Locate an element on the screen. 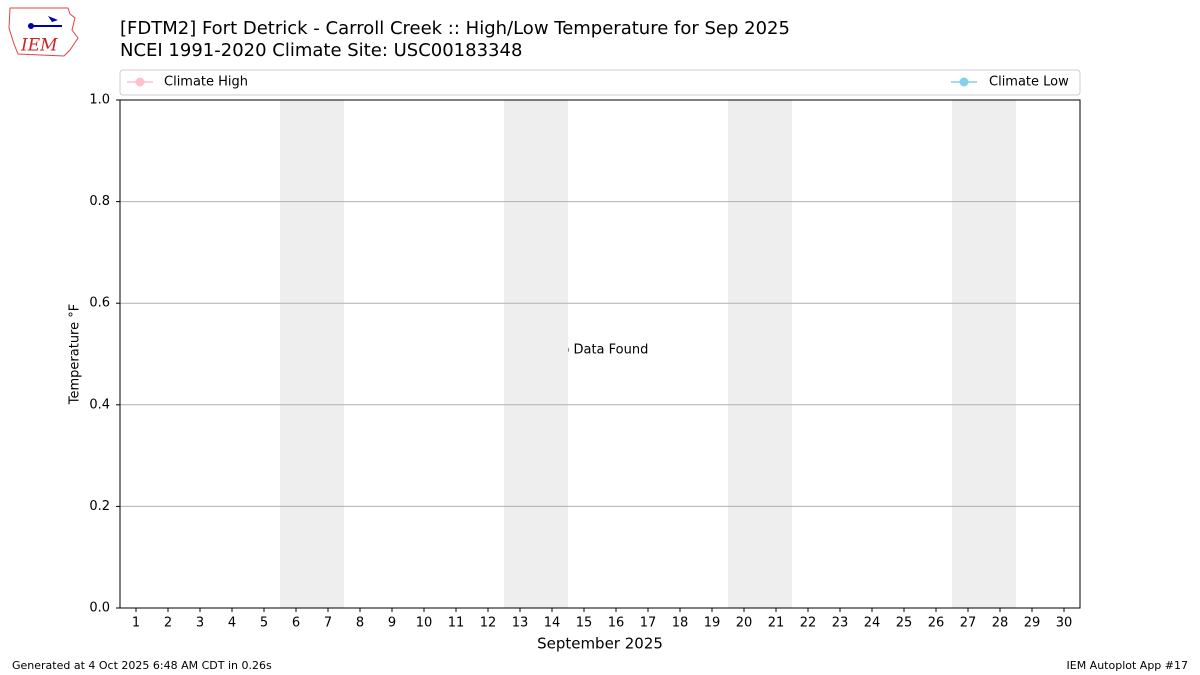 Image resolution: width=1200 pixels, height=675 pixels. x-tick-label: 8 is located at coordinates (360, 623).